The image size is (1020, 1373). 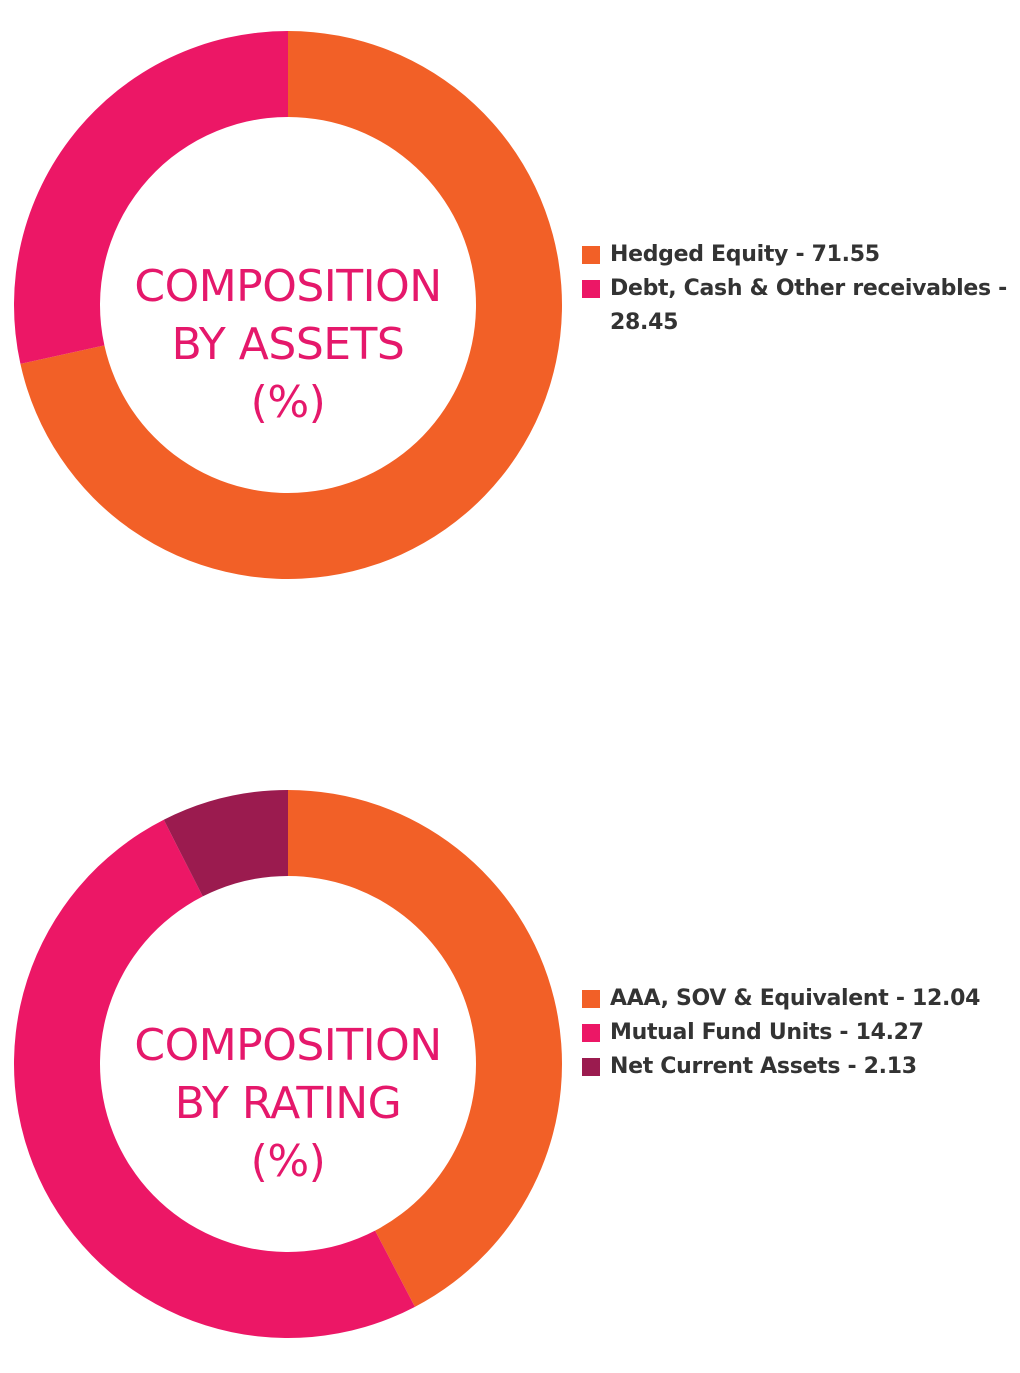 What do you see at coordinates (288, 402) in the screenshot?
I see `assets-center-line-3: (%)` at bounding box center [288, 402].